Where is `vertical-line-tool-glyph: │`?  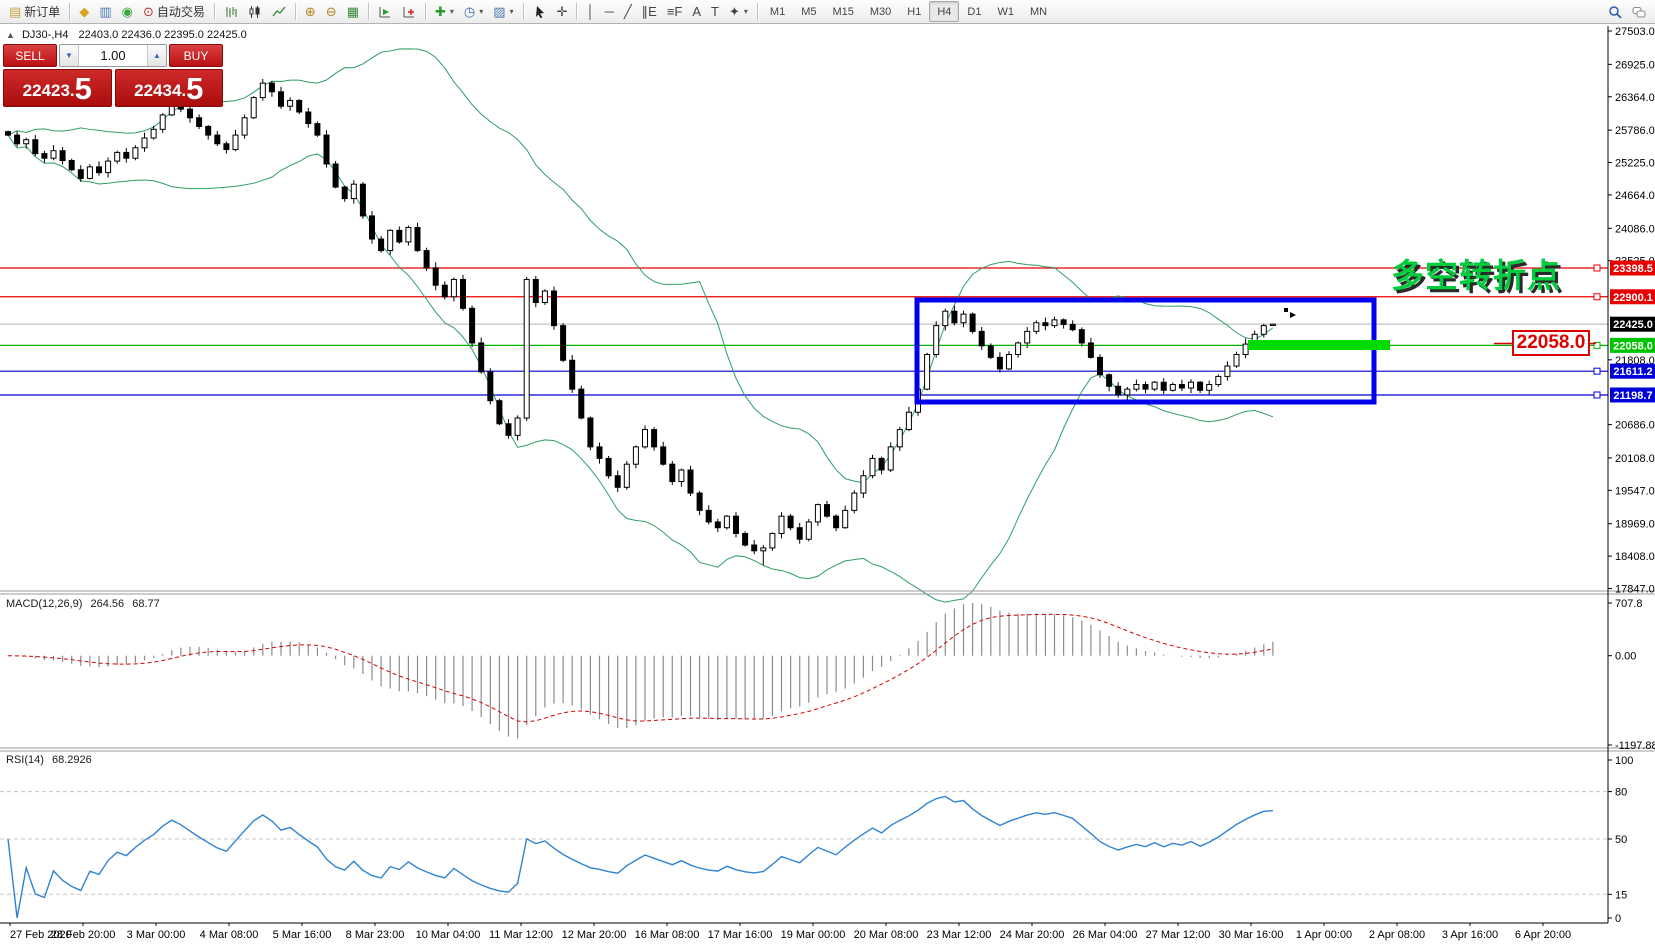 vertical-line-tool-glyph: │ is located at coordinates (590, 11).